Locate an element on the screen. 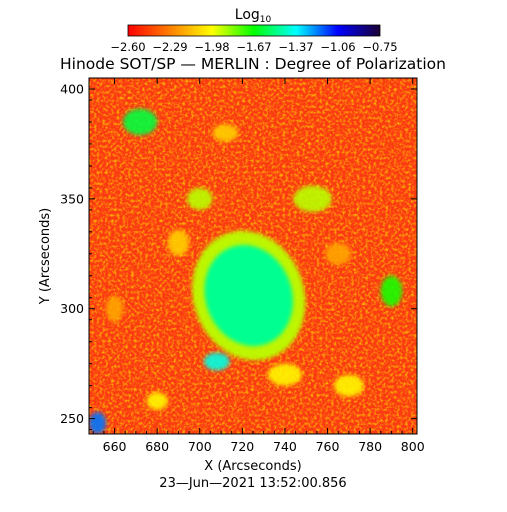 Image resolution: width=507 pixels, height=512 pixels. colorbar-tick-label: −1.06 is located at coordinates (337, 47).